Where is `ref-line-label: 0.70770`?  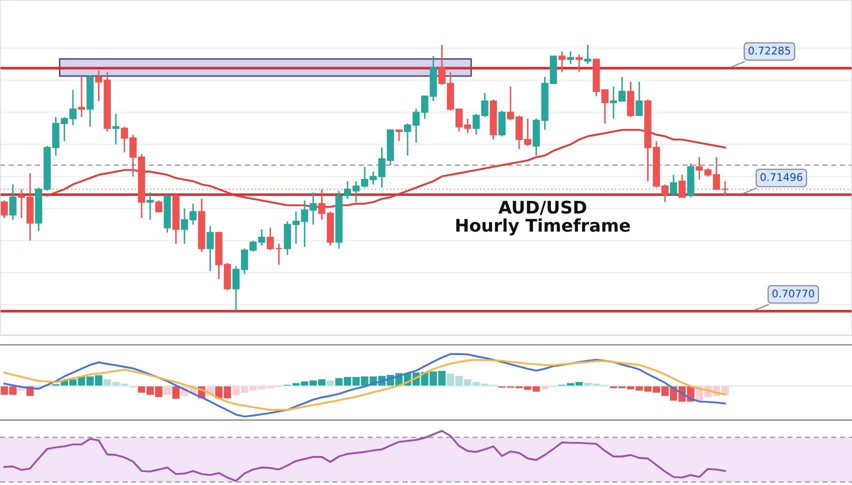
ref-line-label: 0.70770 is located at coordinates (793, 294).